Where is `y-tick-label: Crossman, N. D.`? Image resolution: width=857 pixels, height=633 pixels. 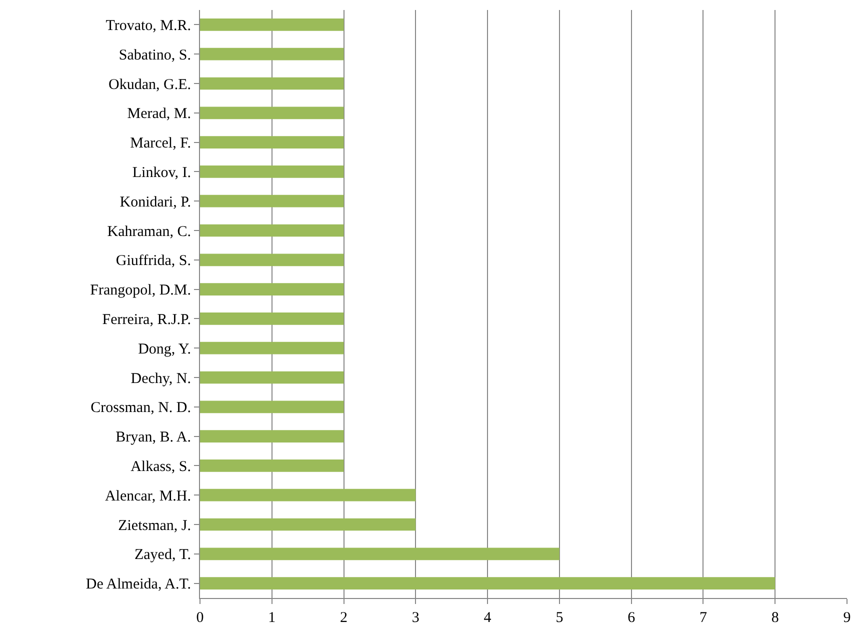
y-tick-label: Crossman, N. D. is located at coordinates (140, 408).